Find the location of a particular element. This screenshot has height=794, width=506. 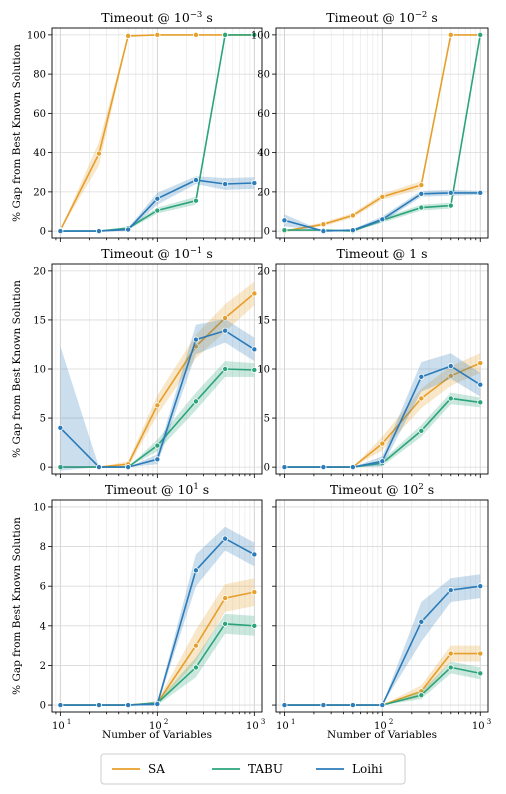

legend-box is located at coordinates (253, 769).